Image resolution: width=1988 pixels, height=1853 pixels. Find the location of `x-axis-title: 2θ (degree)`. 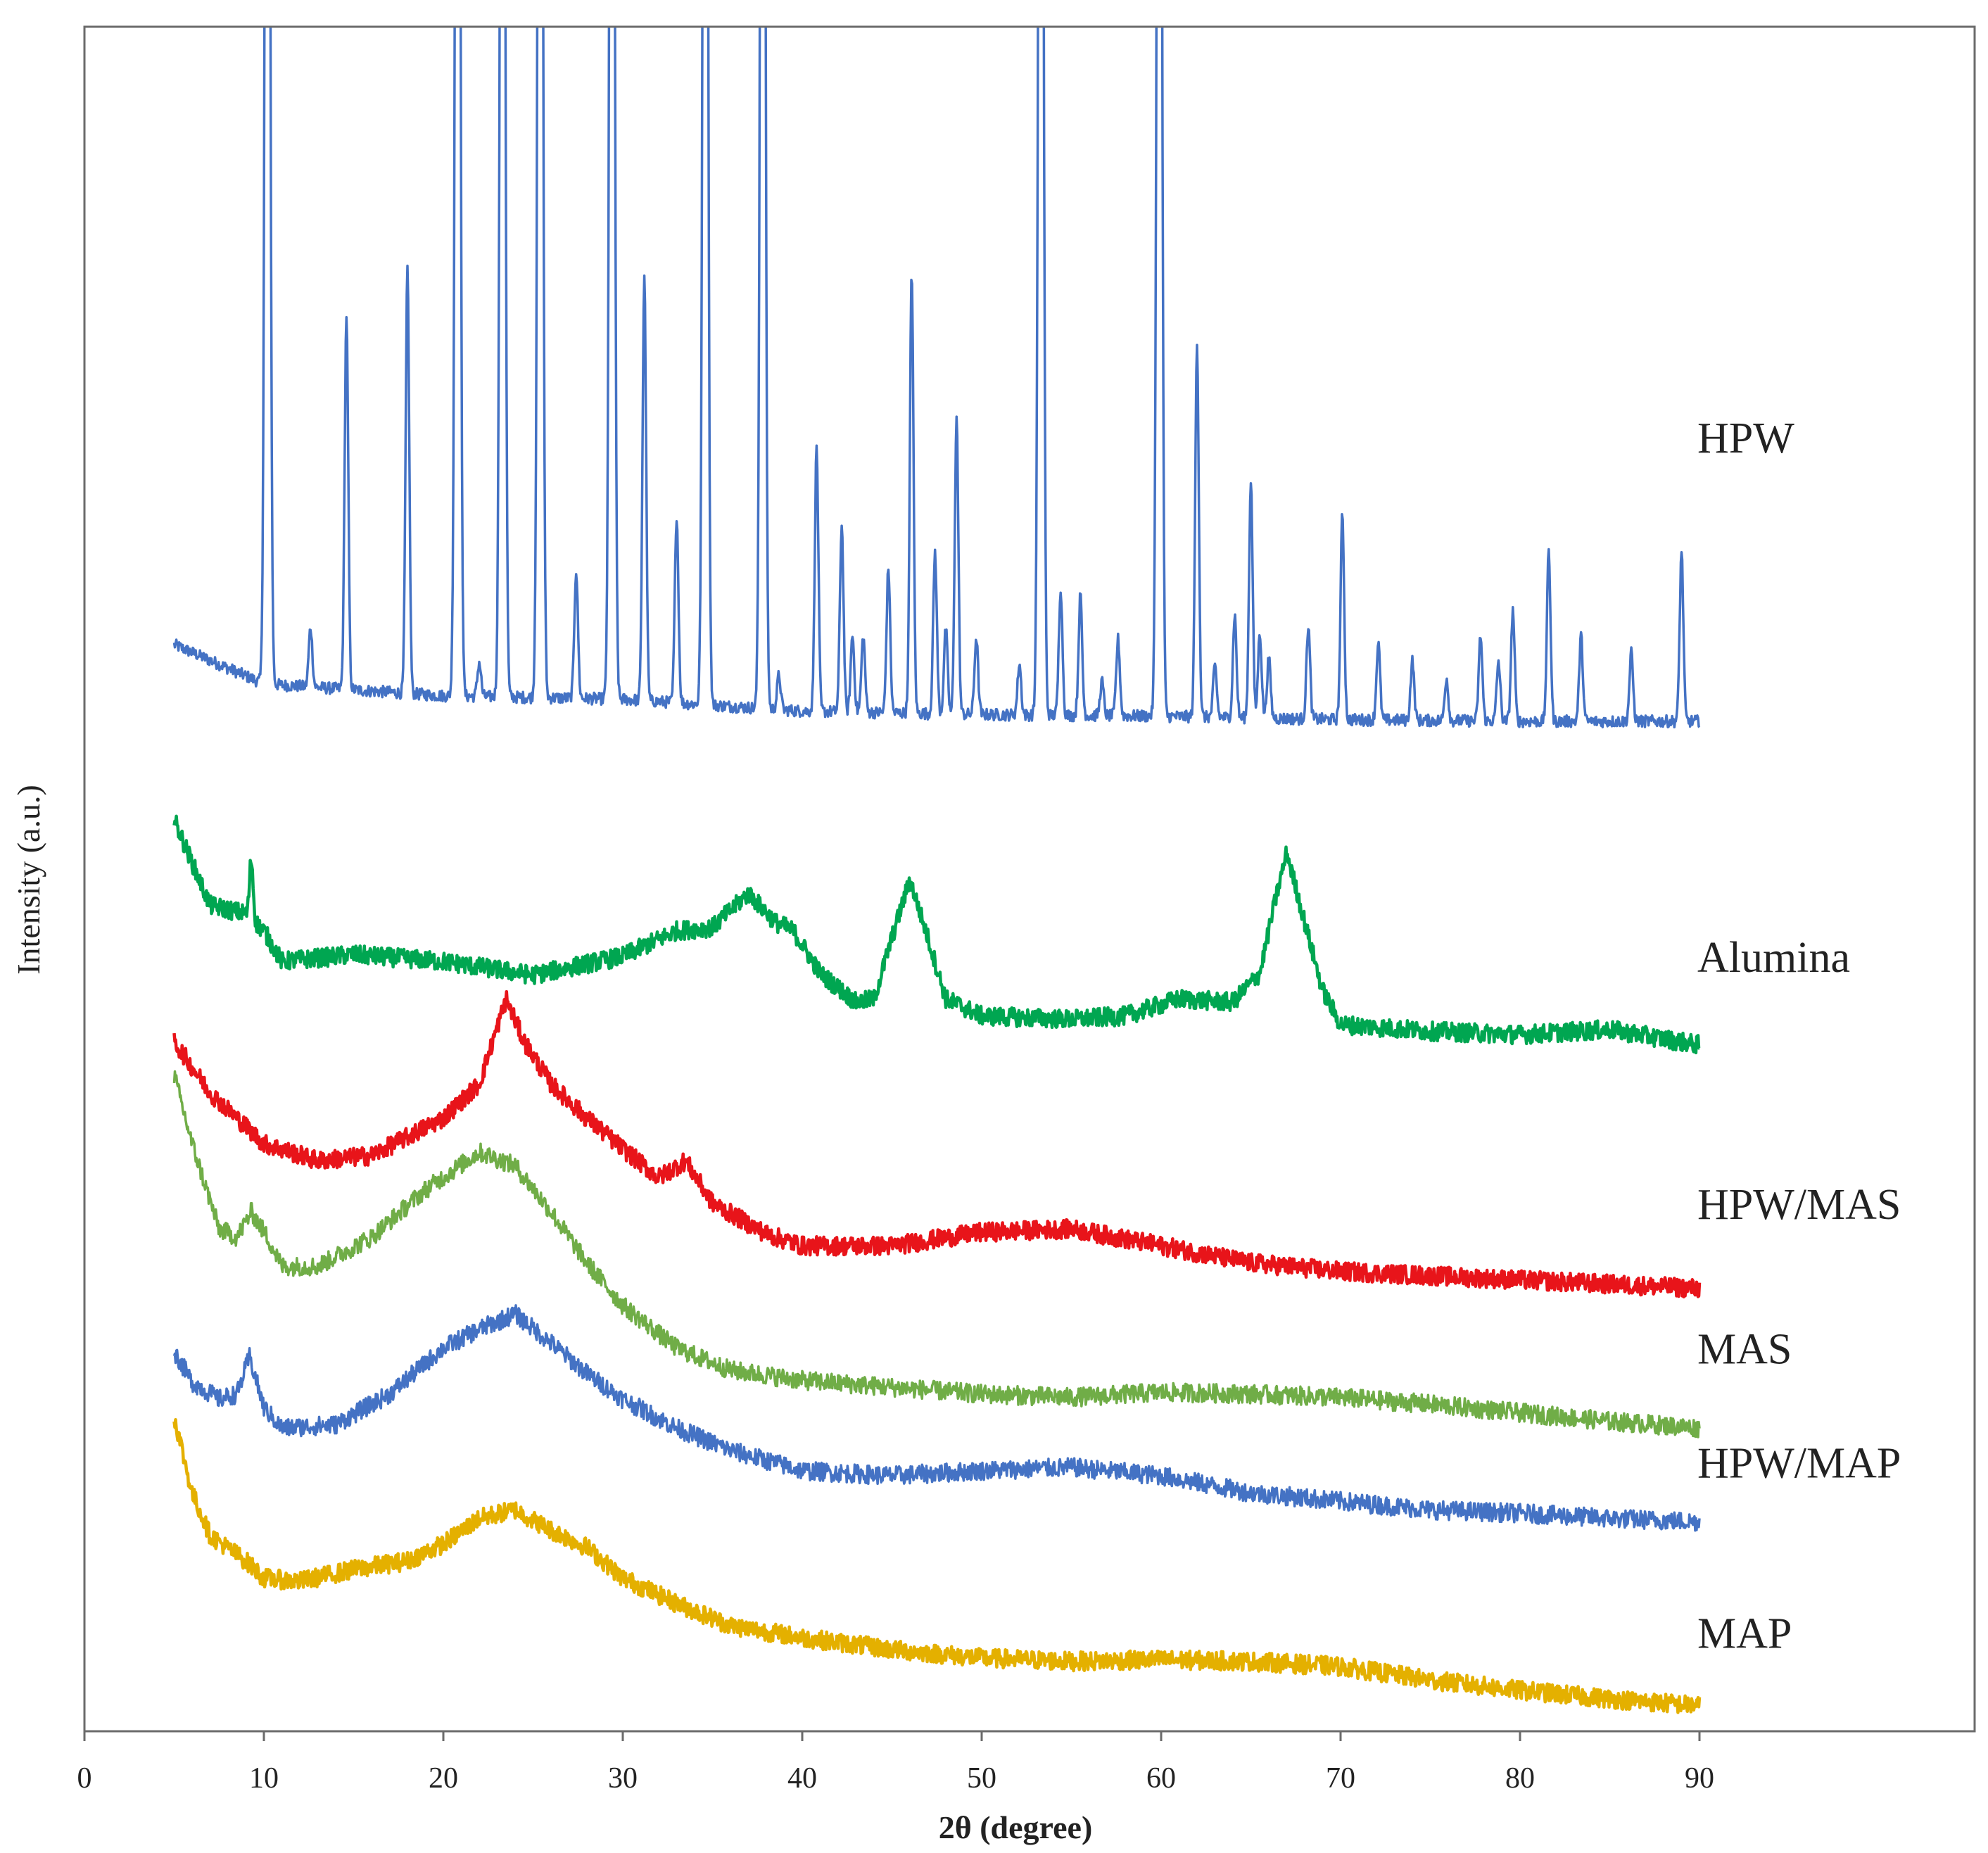

x-axis-title: 2θ (degree) is located at coordinates (1016, 1827).